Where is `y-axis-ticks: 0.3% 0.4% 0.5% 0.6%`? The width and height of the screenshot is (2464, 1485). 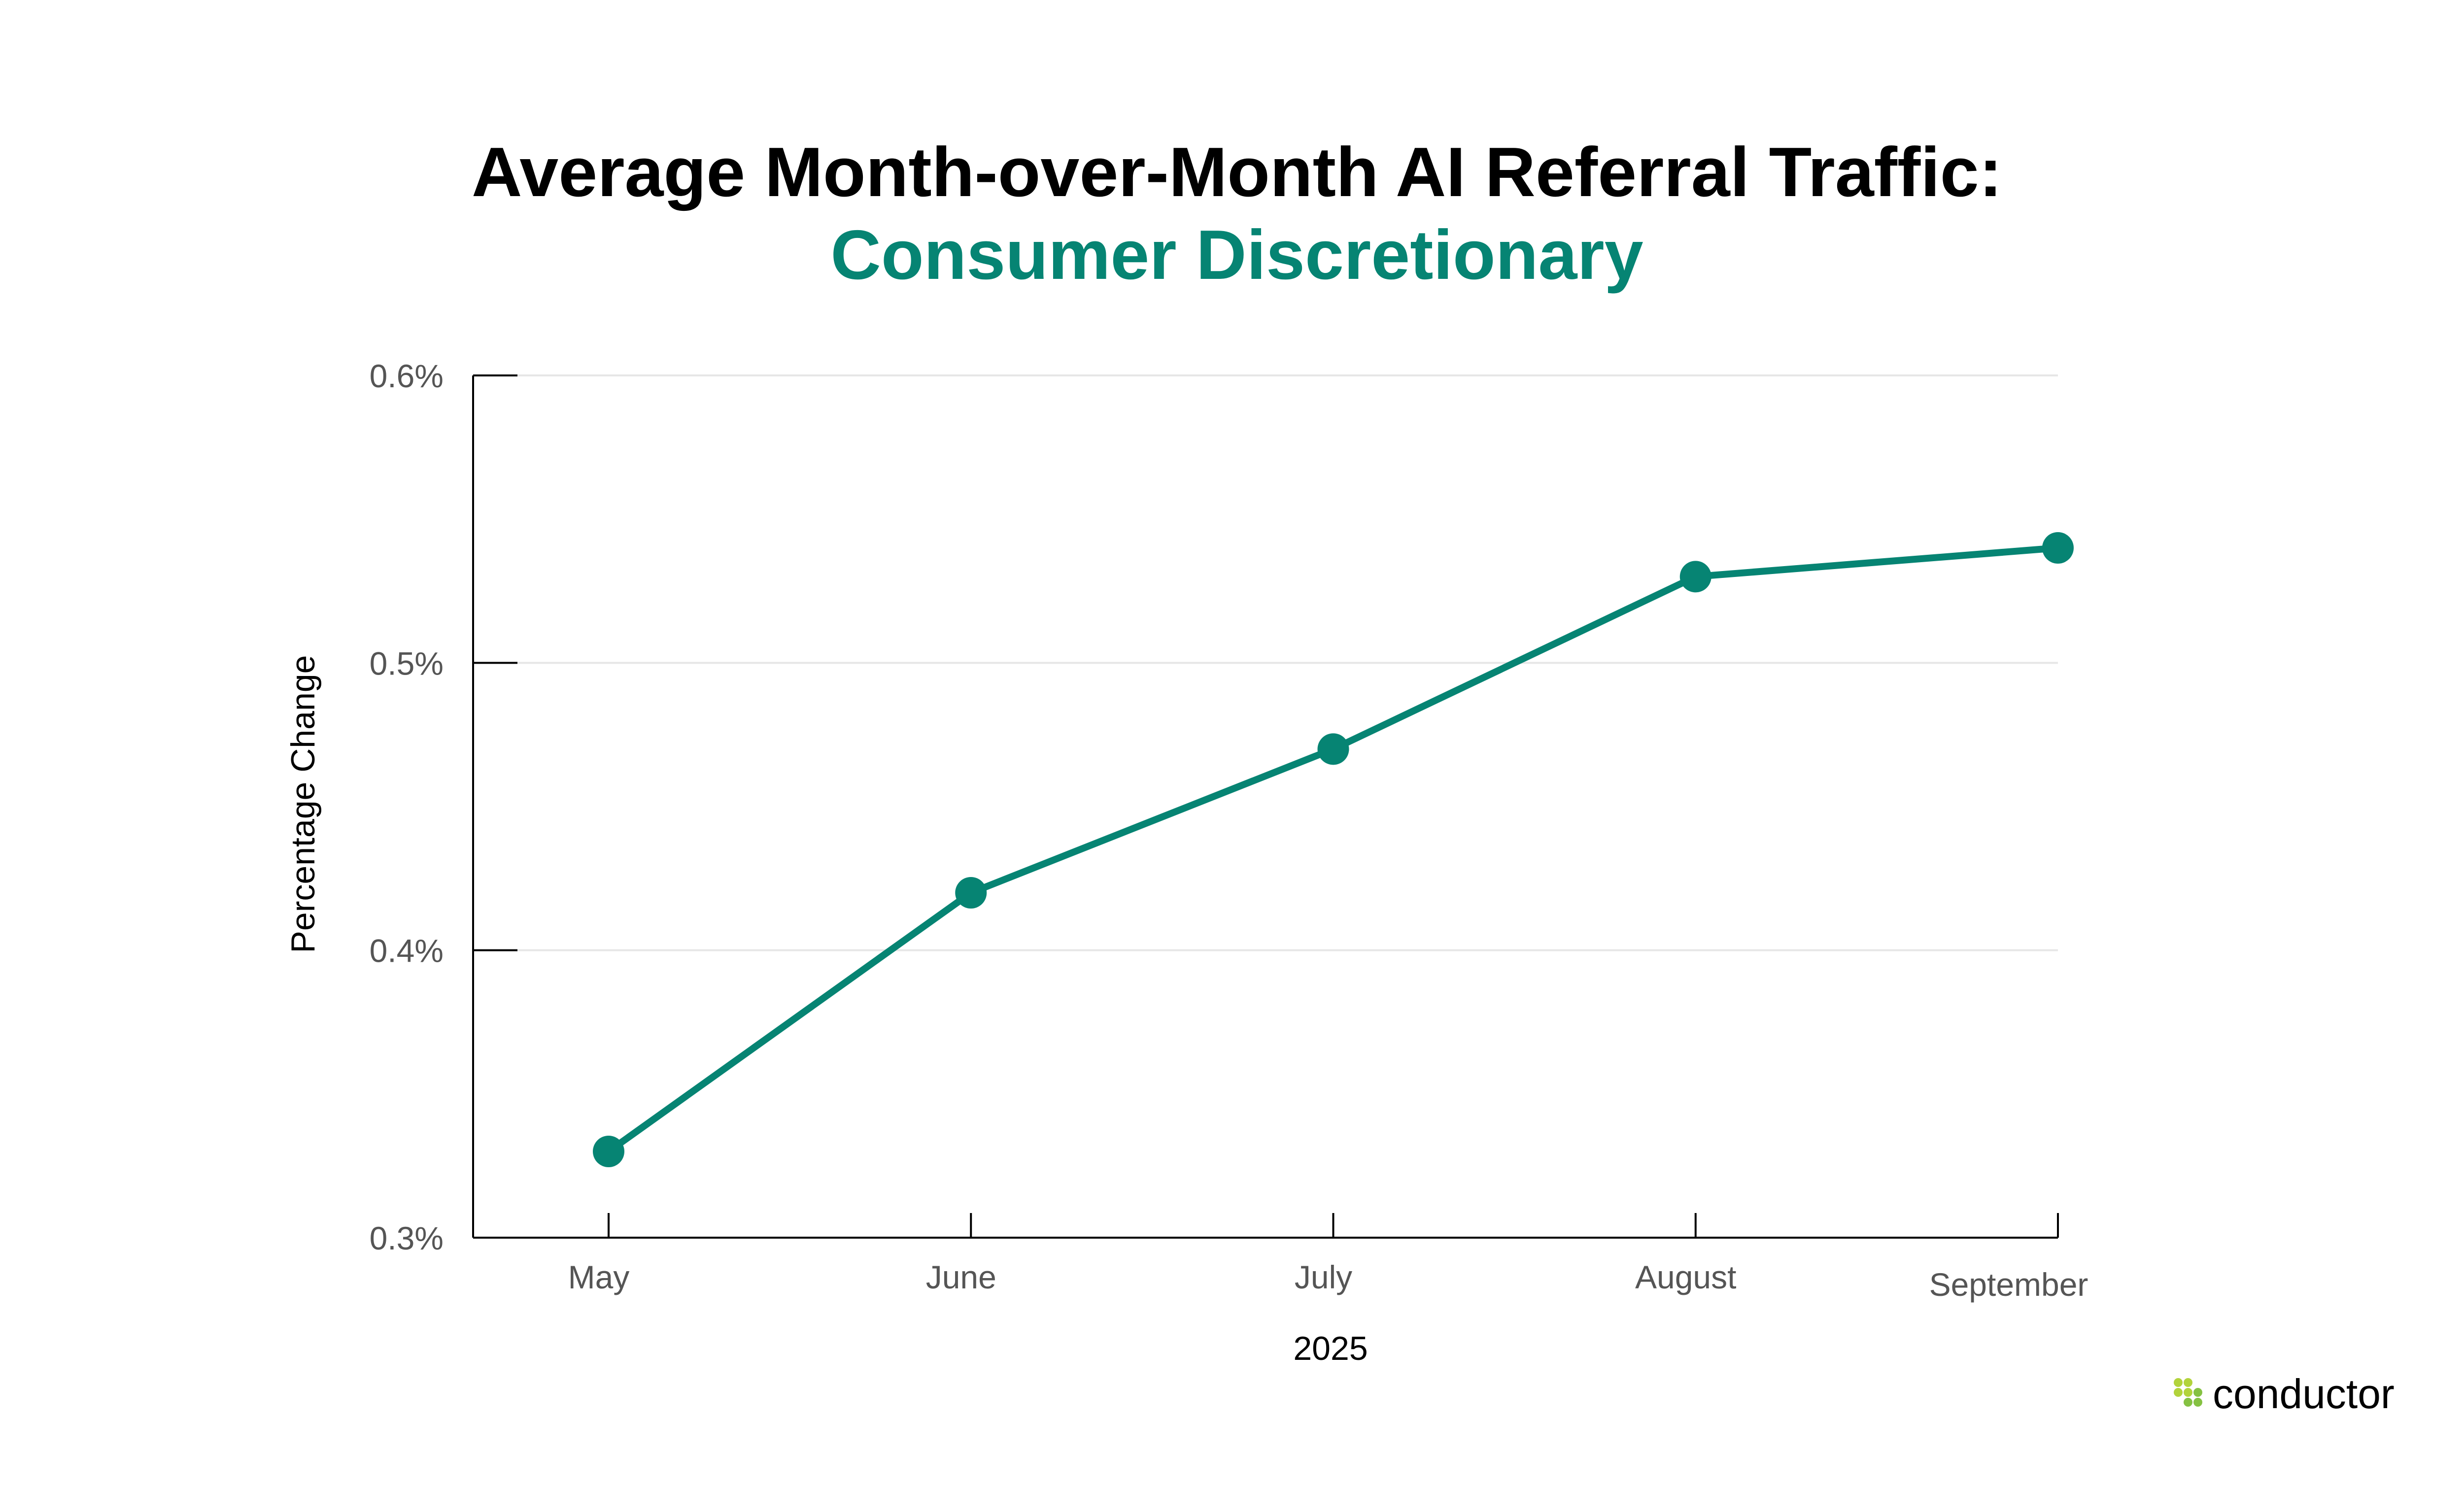 y-axis-ticks: 0.3% 0.4% 0.5% 0.6% is located at coordinates (443, 807).